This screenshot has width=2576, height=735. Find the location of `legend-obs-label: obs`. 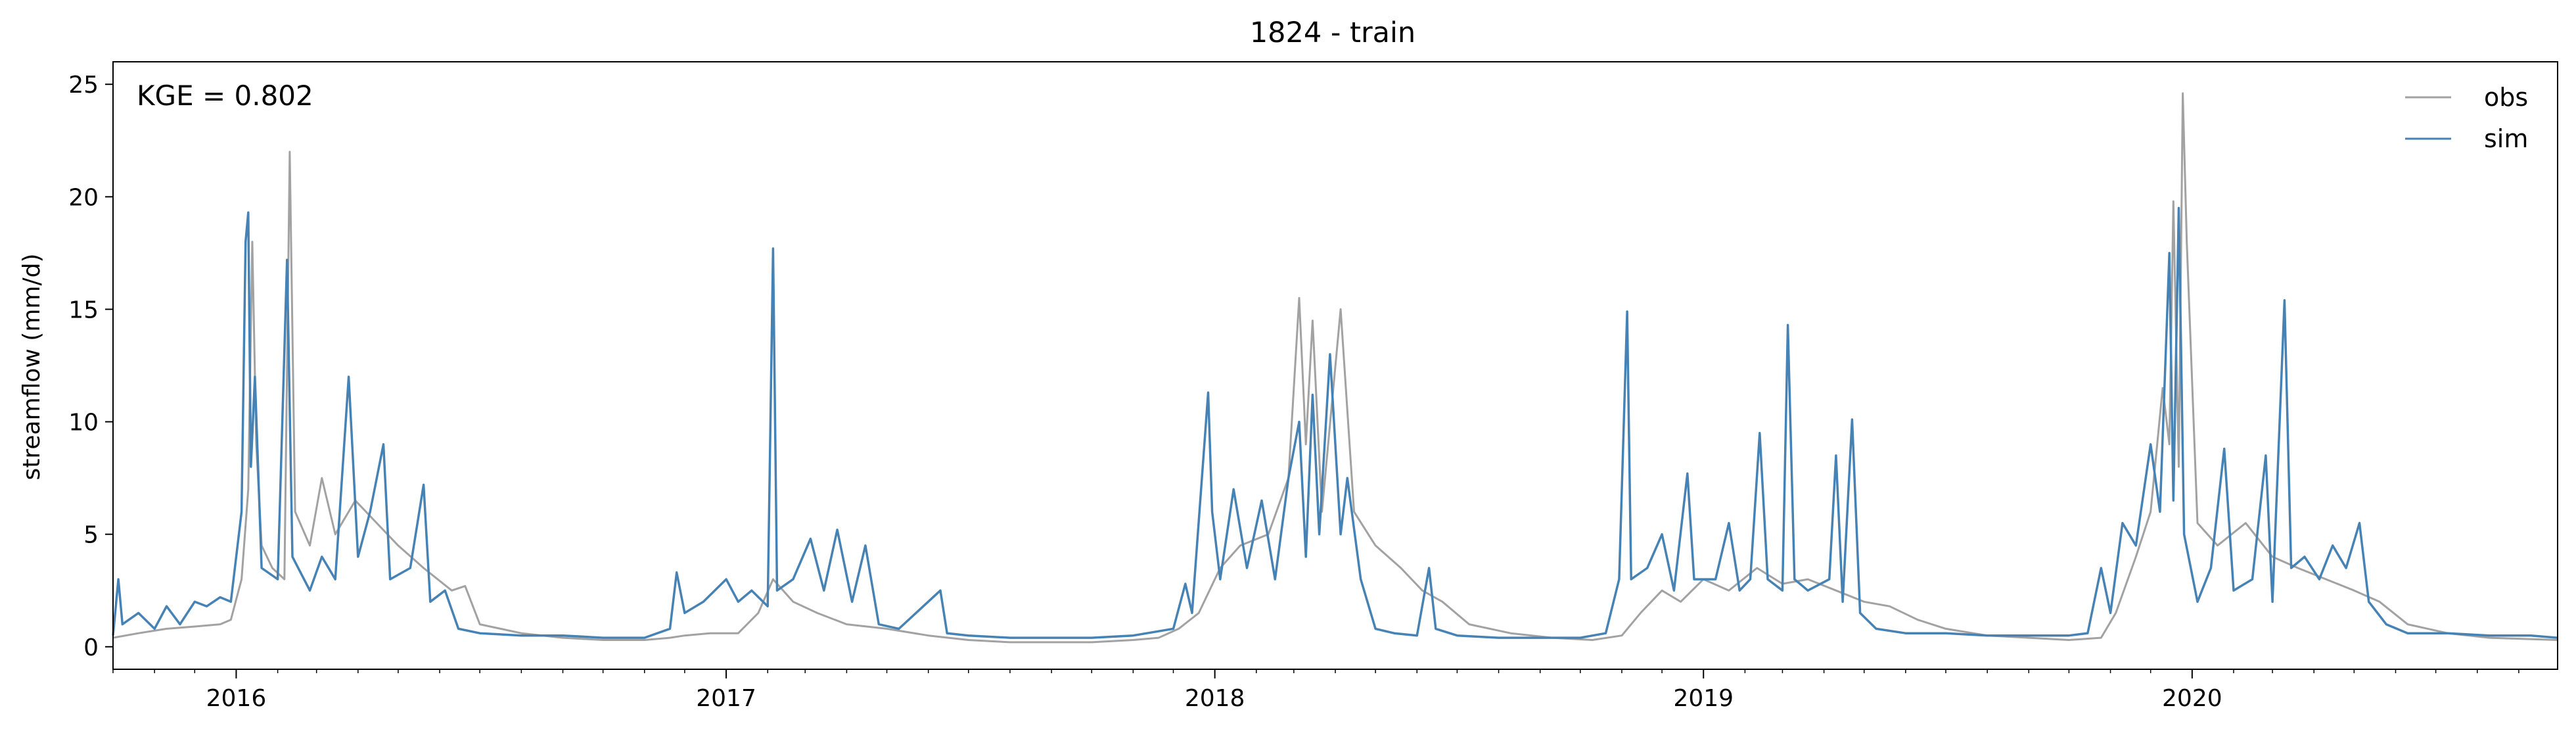

legend-obs-label: obs is located at coordinates (2506, 97).